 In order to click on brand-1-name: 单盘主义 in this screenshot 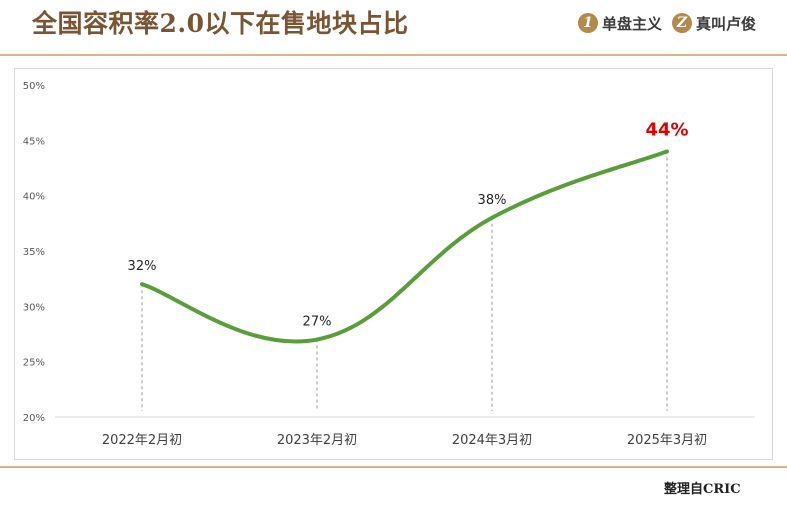, I will do `click(632, 23)`.